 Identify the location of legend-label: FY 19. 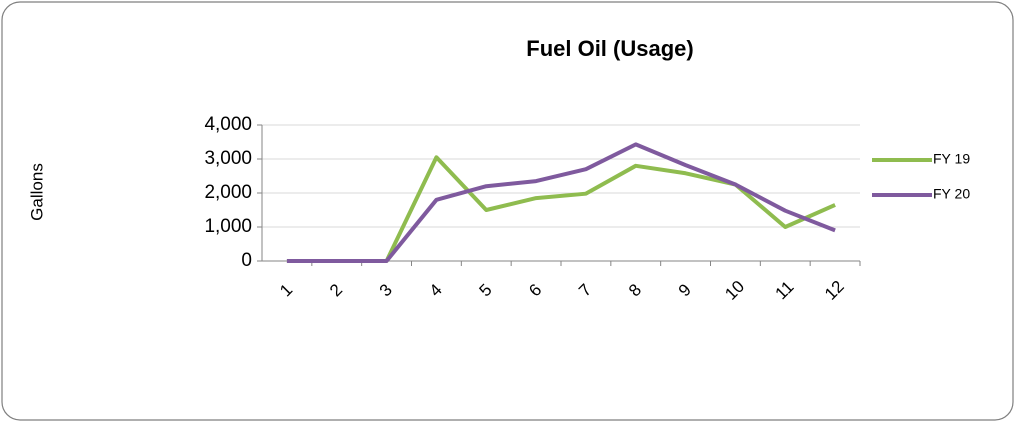
(951, 159).